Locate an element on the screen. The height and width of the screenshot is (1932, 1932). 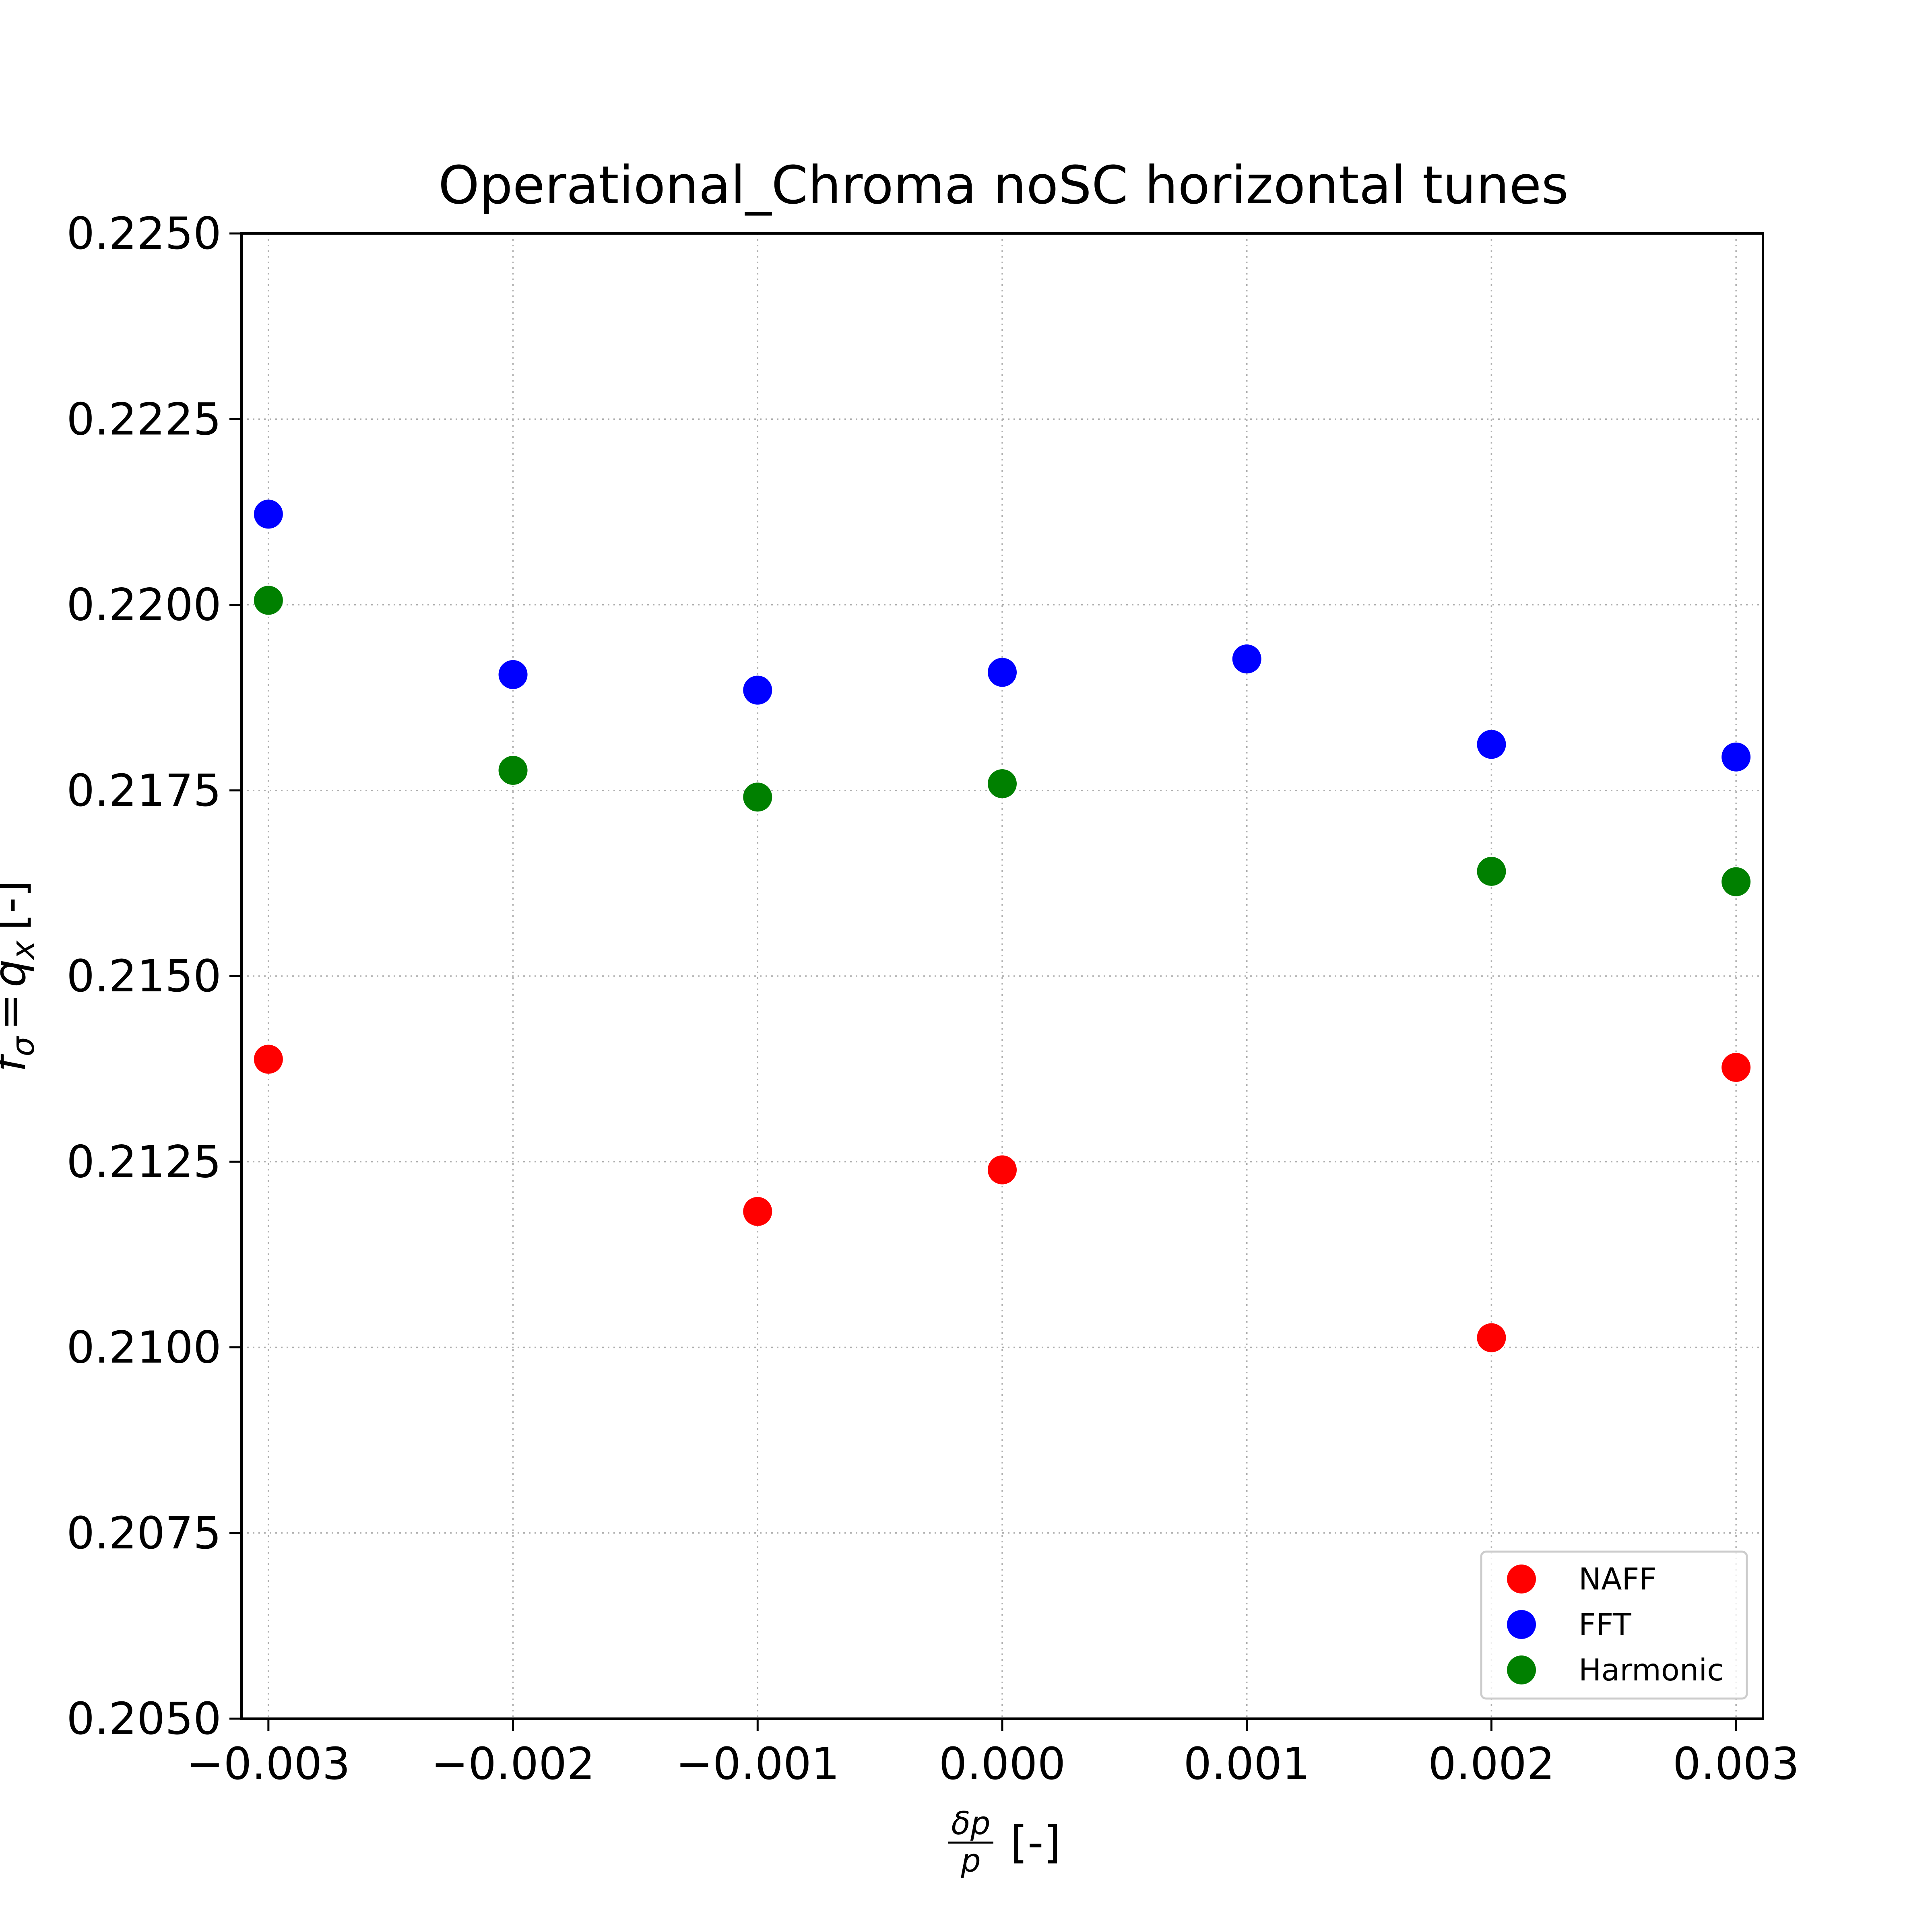
y-tick-label: 0.2175 is located at coordinates (143, 790).